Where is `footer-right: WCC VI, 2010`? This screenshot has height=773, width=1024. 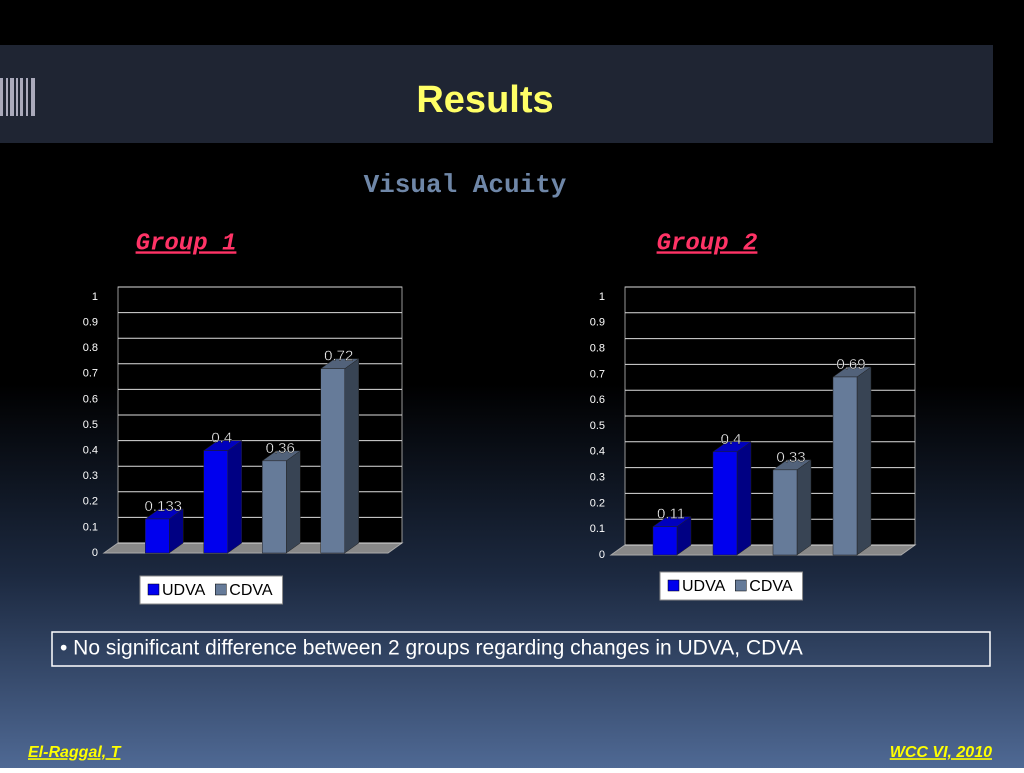 footer-right: WCC VI, 2010 is located at coordinates (941, 752).